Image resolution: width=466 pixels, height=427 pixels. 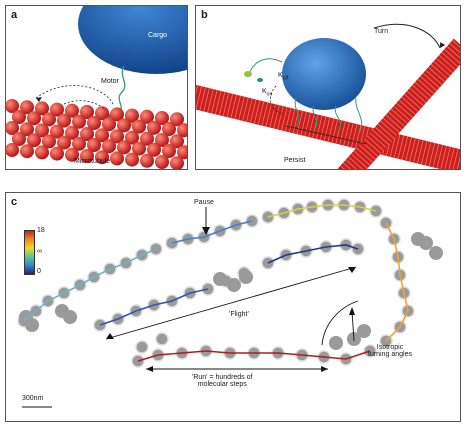 I want to click on k-off-label: Koff, so click(x=283, y=77).